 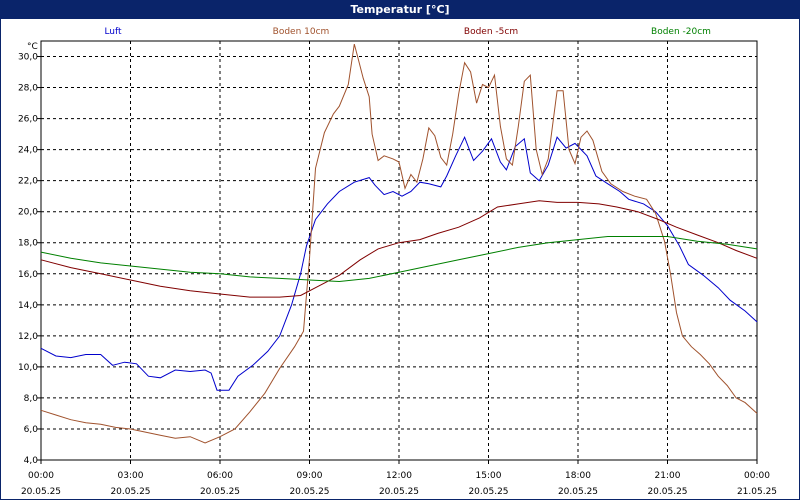 I want to click on x-tick-date-label: 21.05.25, so click(x=757, y=492).